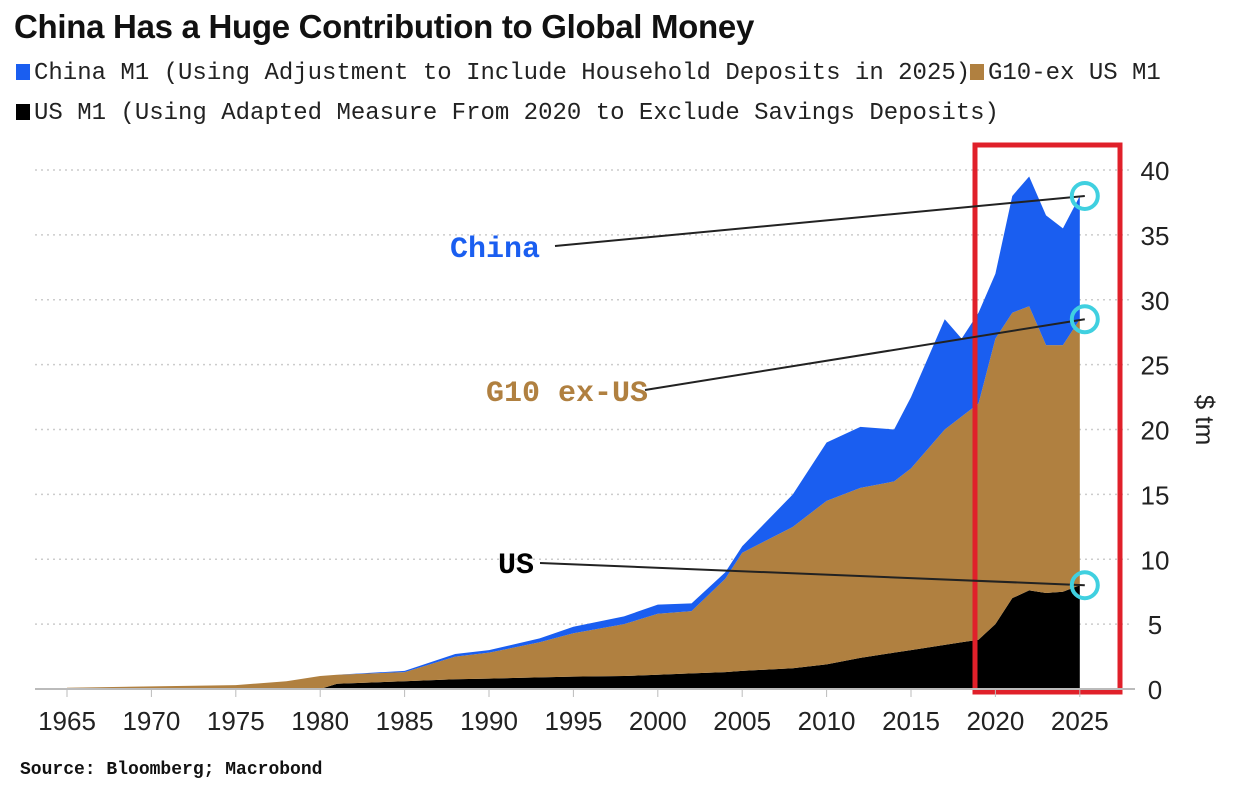 This screenshot has width=1244, height=799. I want to click on source-note: Source: Bloomberg; Macrobond, so click(171, 770).